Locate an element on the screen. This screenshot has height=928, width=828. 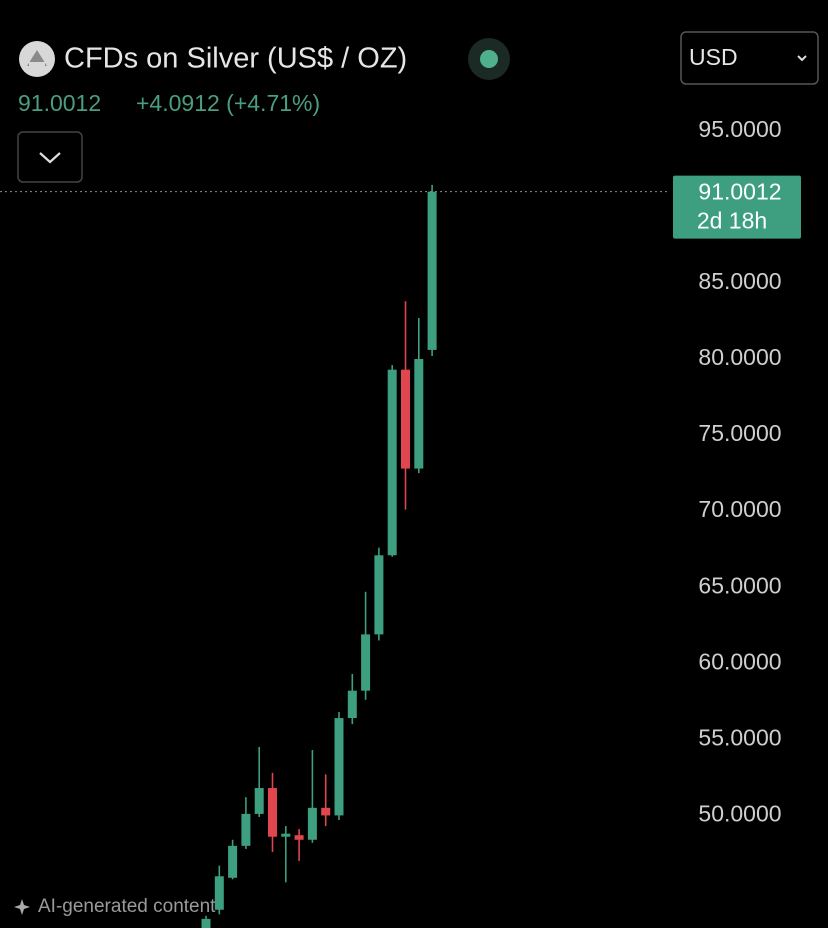
y-tick-label: 85.0000 is located at coordinates (739, 281).